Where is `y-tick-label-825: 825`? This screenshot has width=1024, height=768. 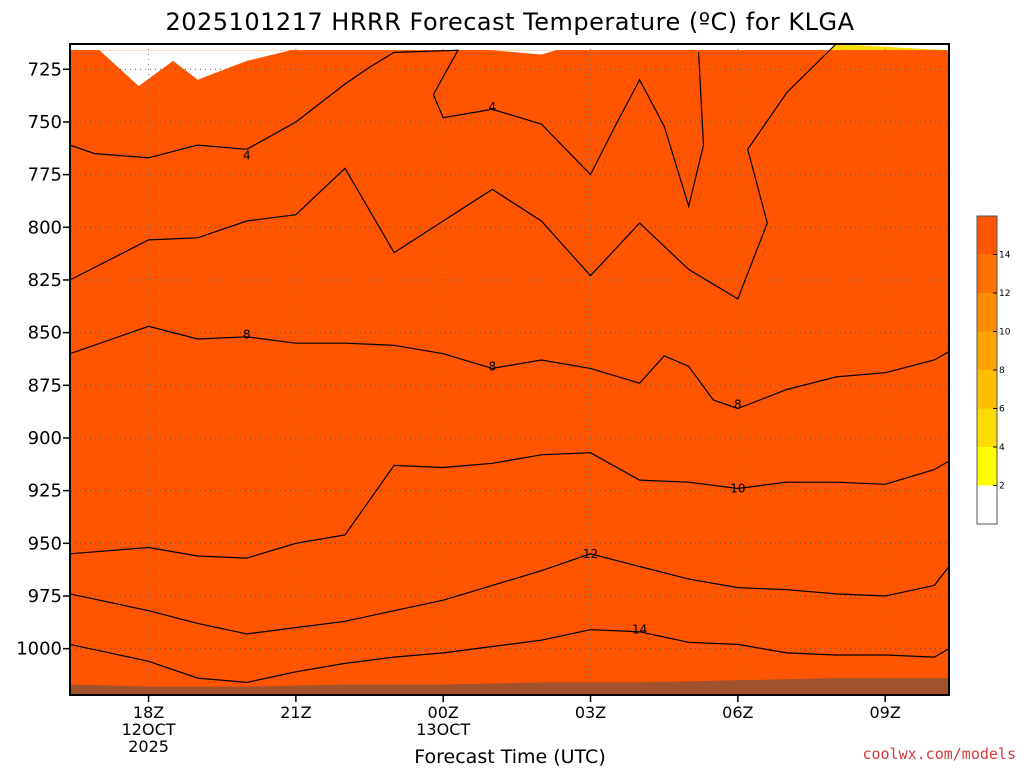
y-tick-label-825: 825 is located at coordinates (45, 280).